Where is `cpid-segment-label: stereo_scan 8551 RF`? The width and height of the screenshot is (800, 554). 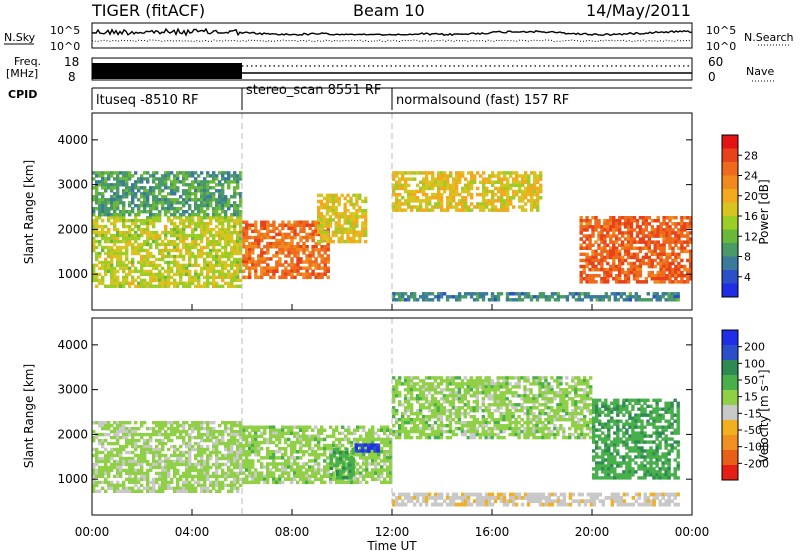
cpid-segment-label: stereo_scan 8551 RF is located at coordinates (313, 90).